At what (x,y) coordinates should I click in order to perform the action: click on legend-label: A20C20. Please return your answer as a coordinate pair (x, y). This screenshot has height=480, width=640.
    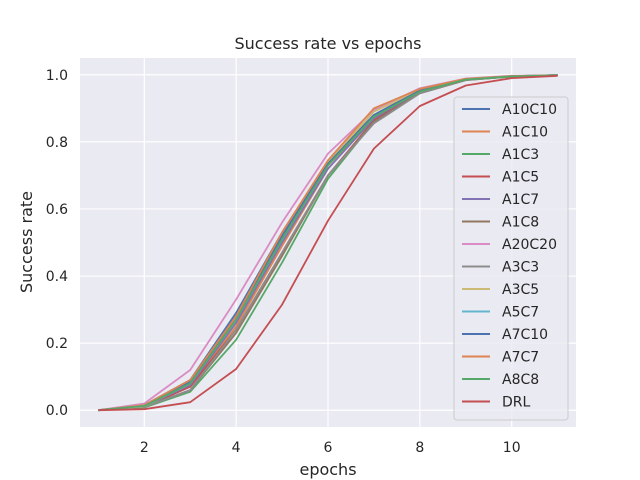
    Looking at the image, I should click on (529, 245).